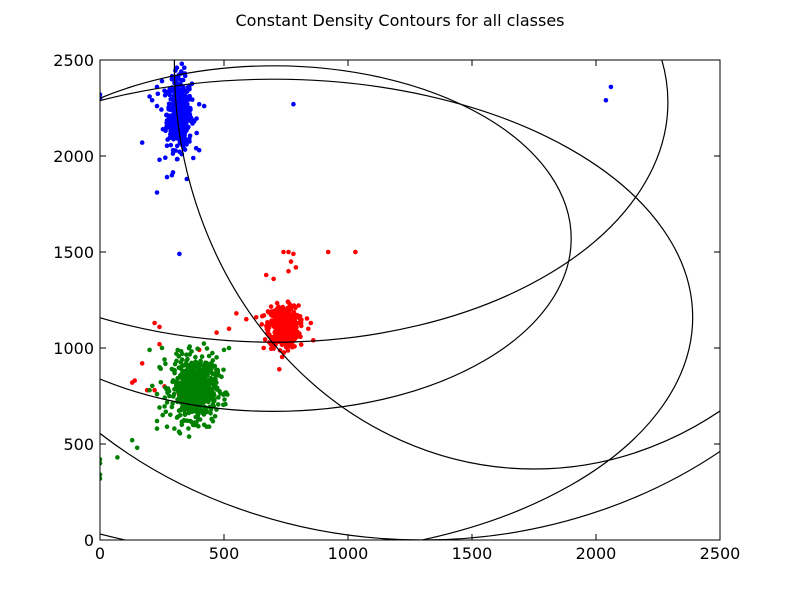 Image resolution: width=800 pixels, height=600 pixels. I want to click on x-tick-label: 1000, so click(348, 553).